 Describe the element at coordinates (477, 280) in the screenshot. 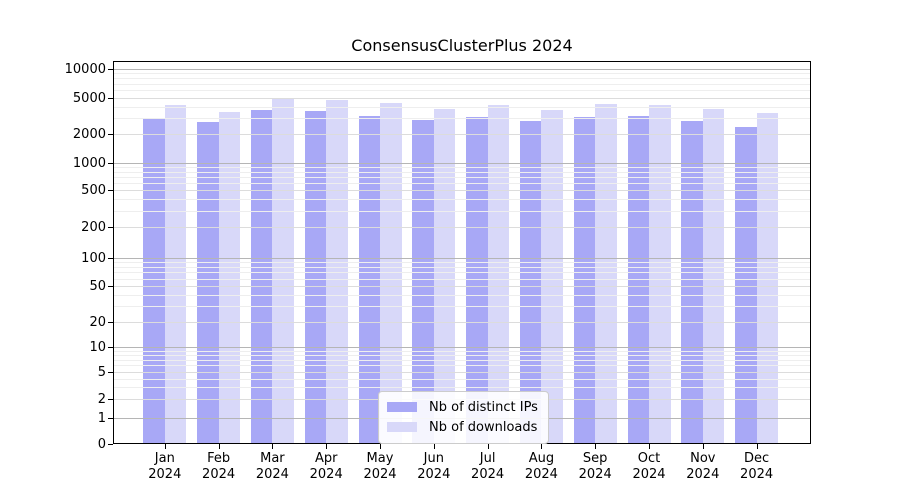

I see `bar-jul-distinct-ips` at that location.